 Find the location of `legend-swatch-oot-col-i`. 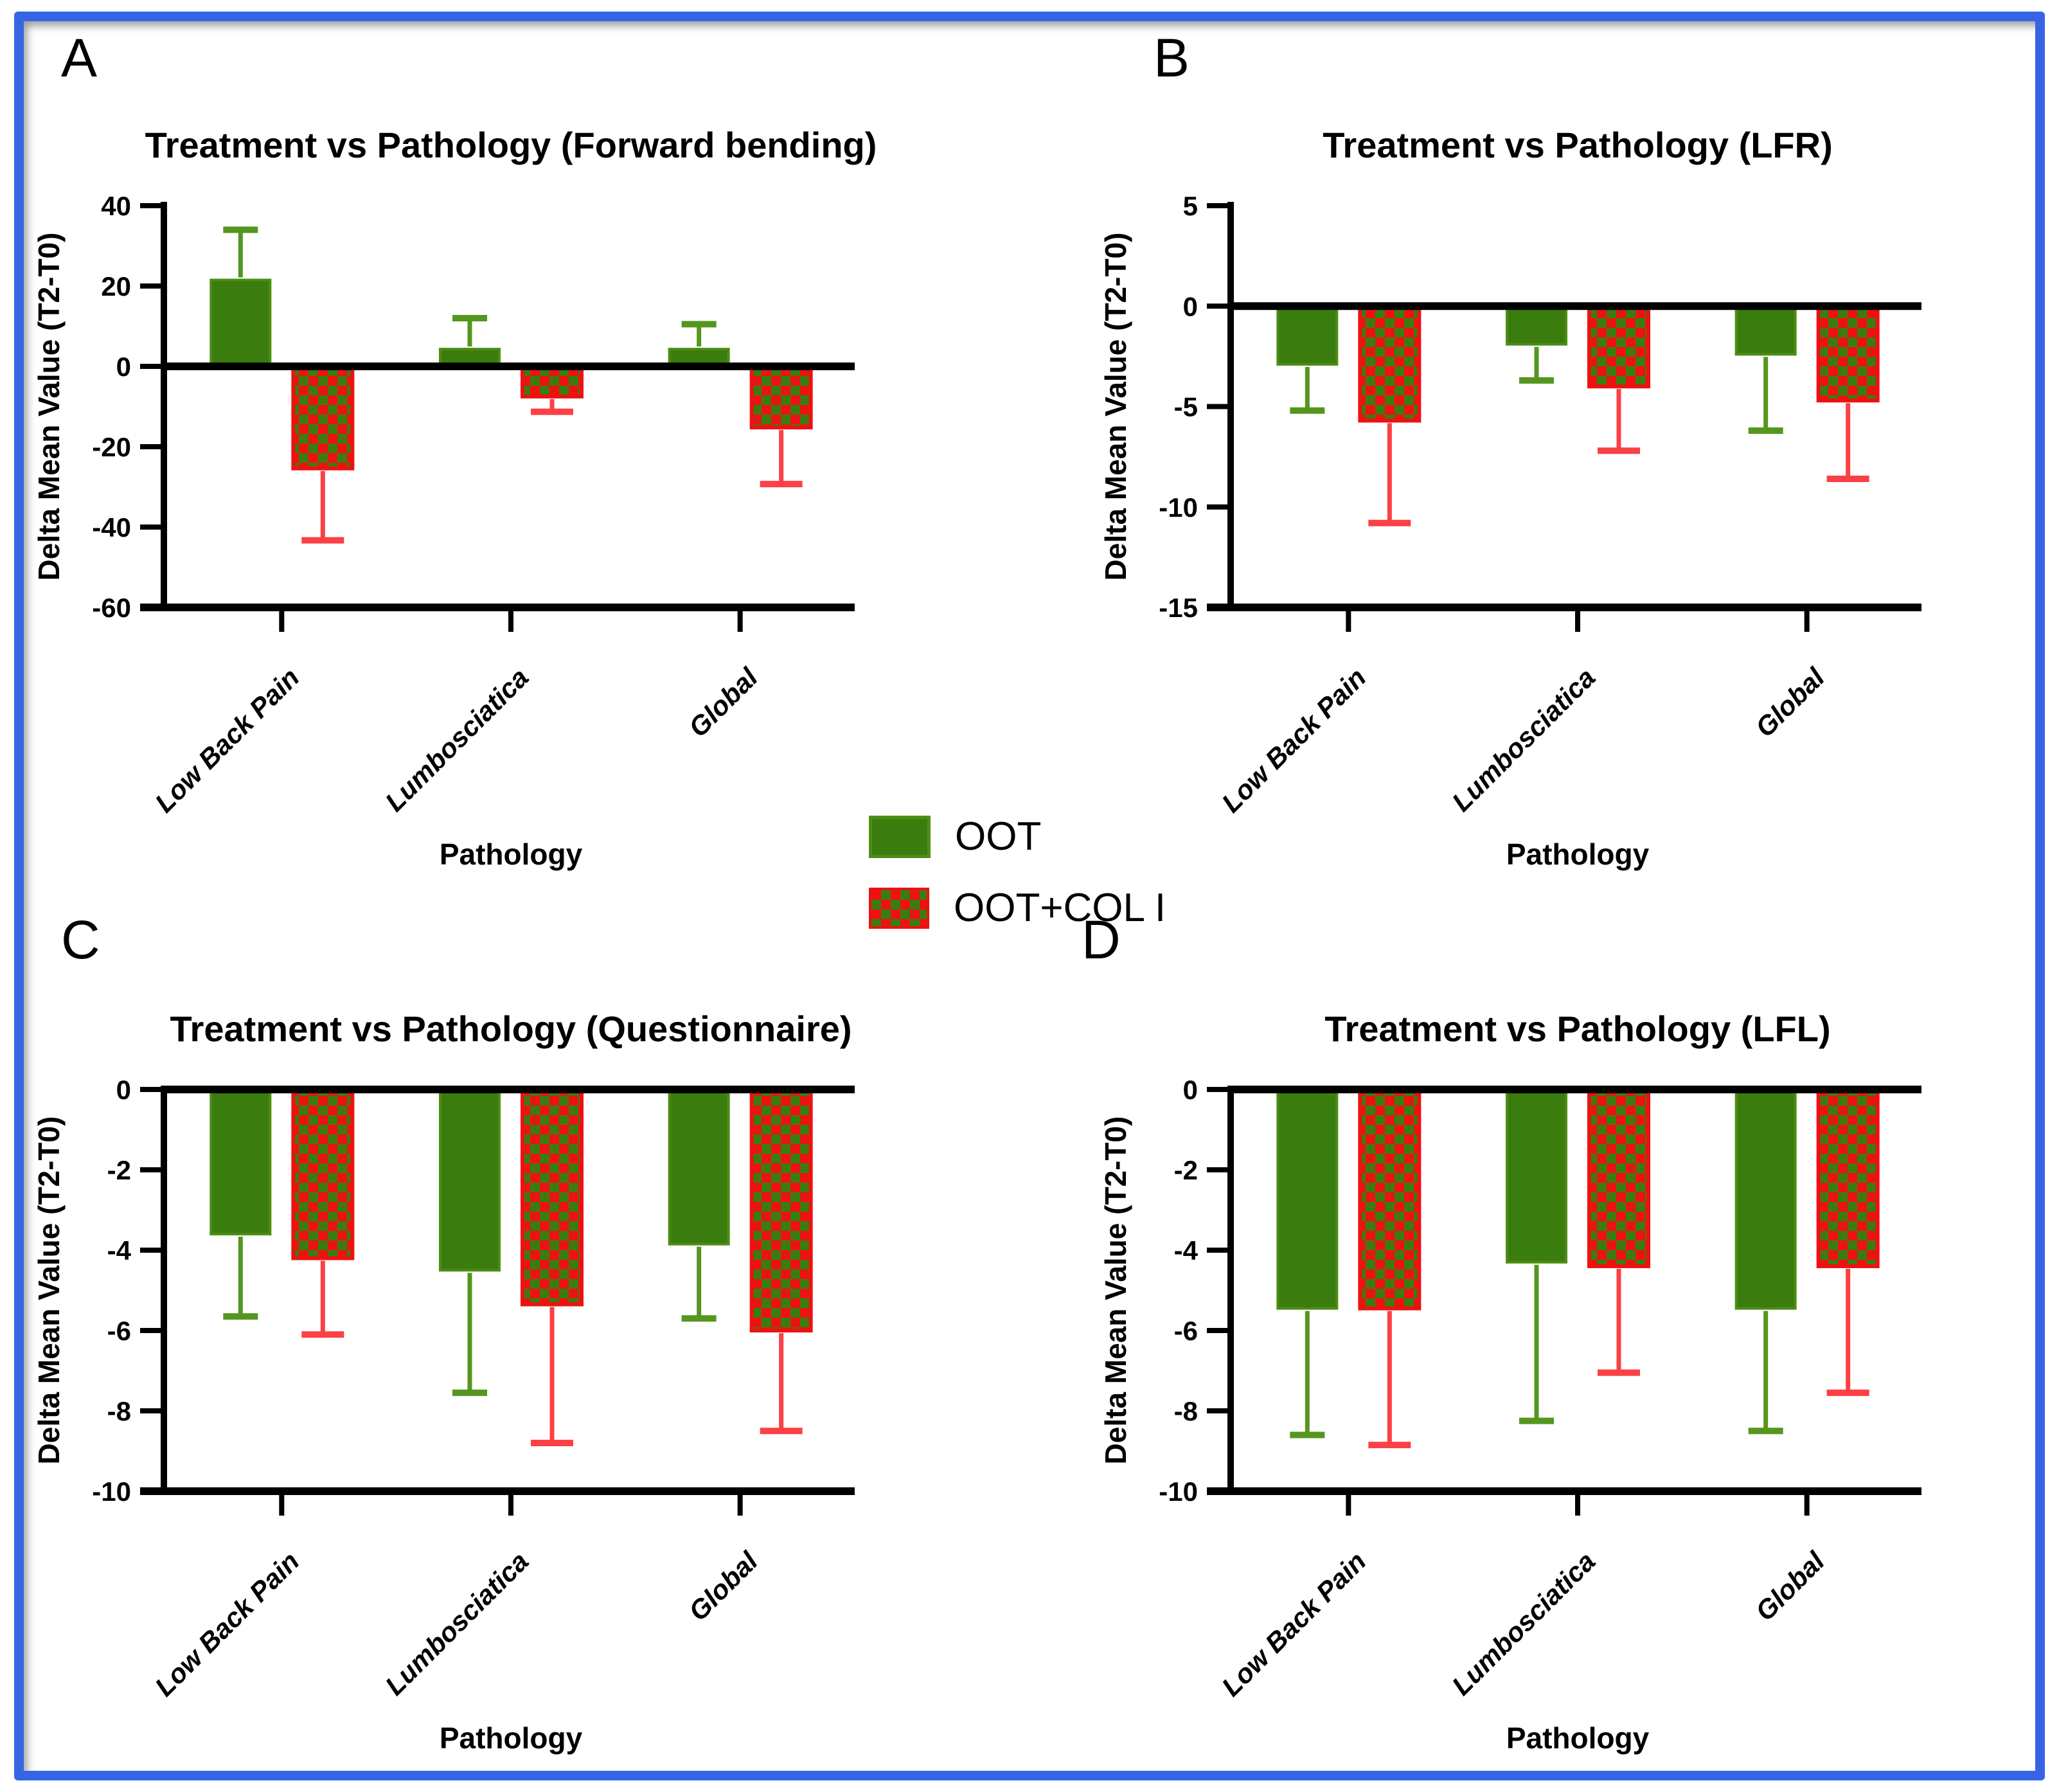

legend-swatch-oot-col-i is located at coordinates (899, 908).